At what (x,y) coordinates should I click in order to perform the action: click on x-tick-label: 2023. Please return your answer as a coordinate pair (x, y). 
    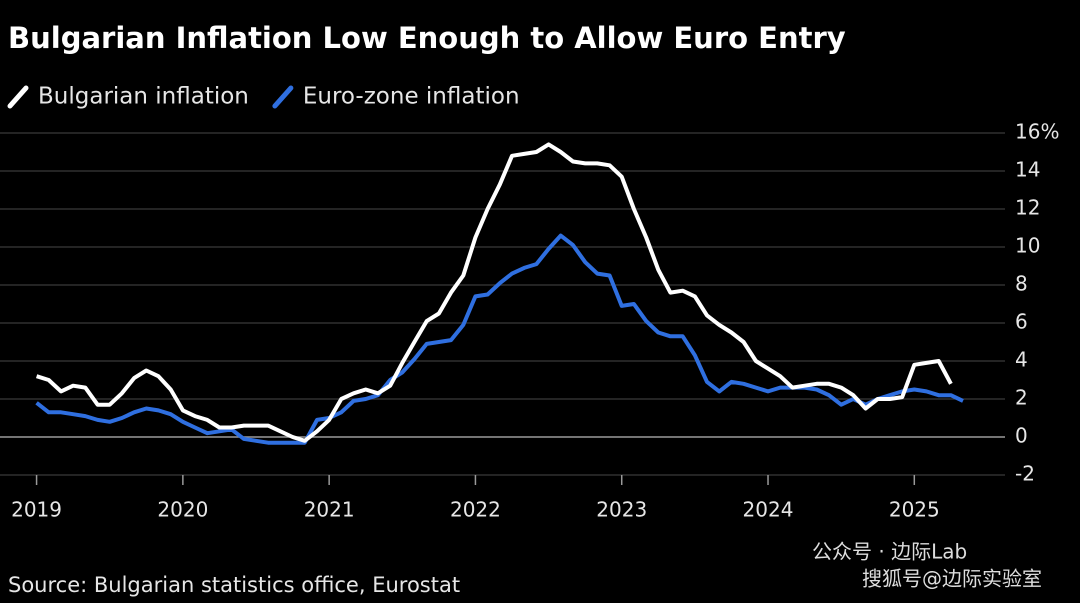
    Looking at the image, I should click on (621, 510).